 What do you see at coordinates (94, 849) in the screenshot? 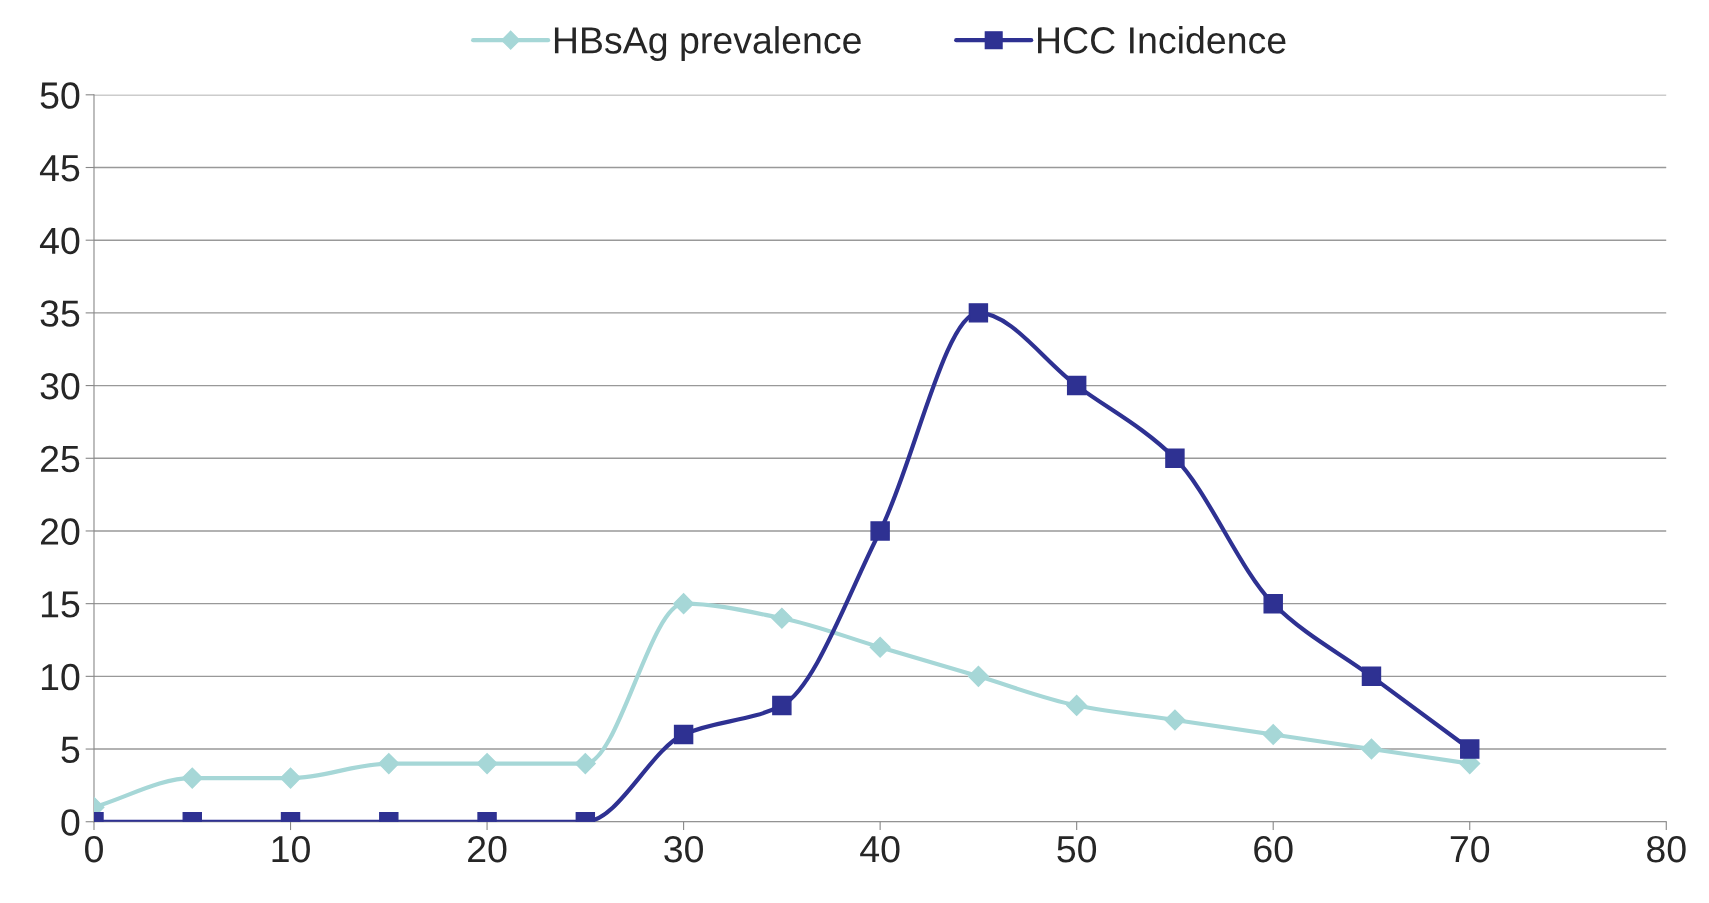
I see `x-tick-label: 0` at bounding box center [94, 849].